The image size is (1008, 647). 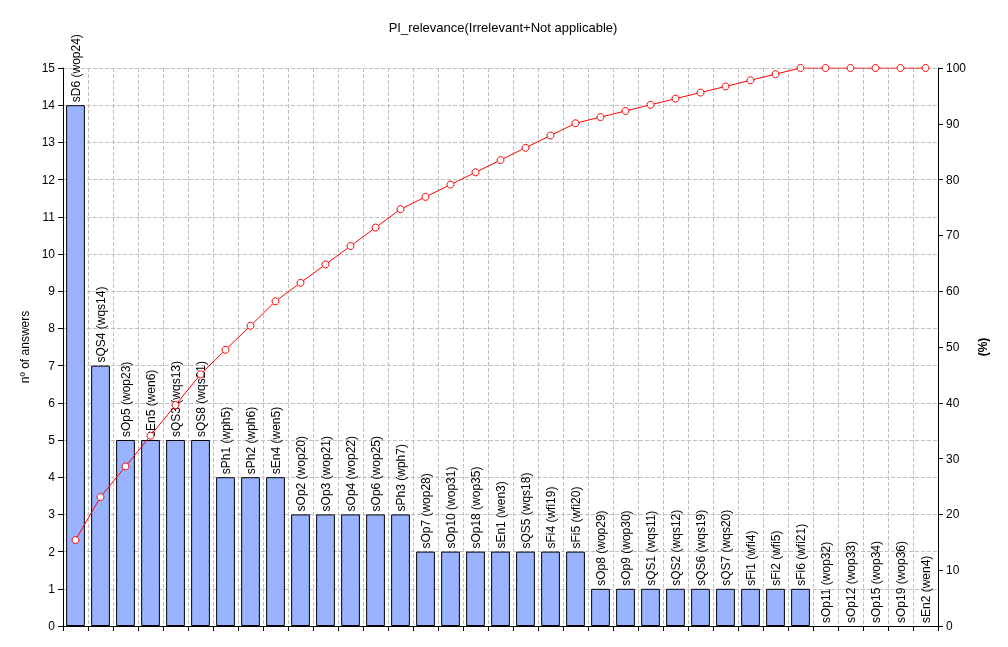 I want to click on y2-axis-title: (%), so click(x=982, y=347).